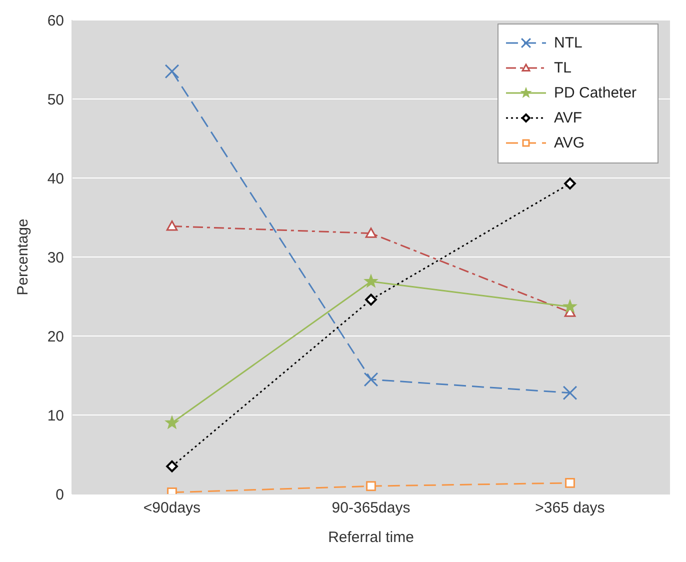  I want to click on y-tick-label: 10, so click(55, 415).